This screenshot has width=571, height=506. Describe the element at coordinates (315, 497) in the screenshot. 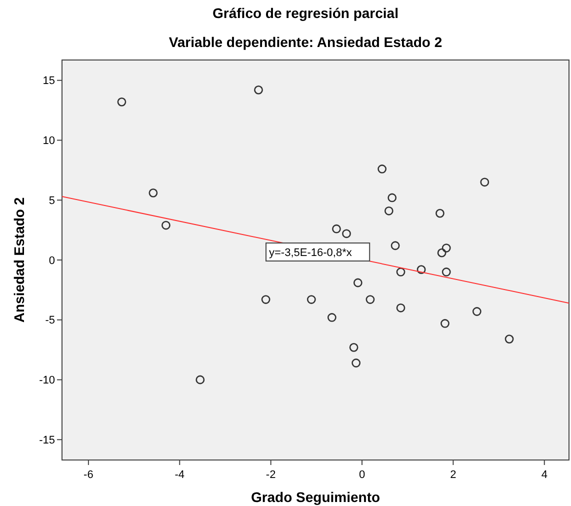

I see `x-axis-title: Grado Seguimiento` at that location.